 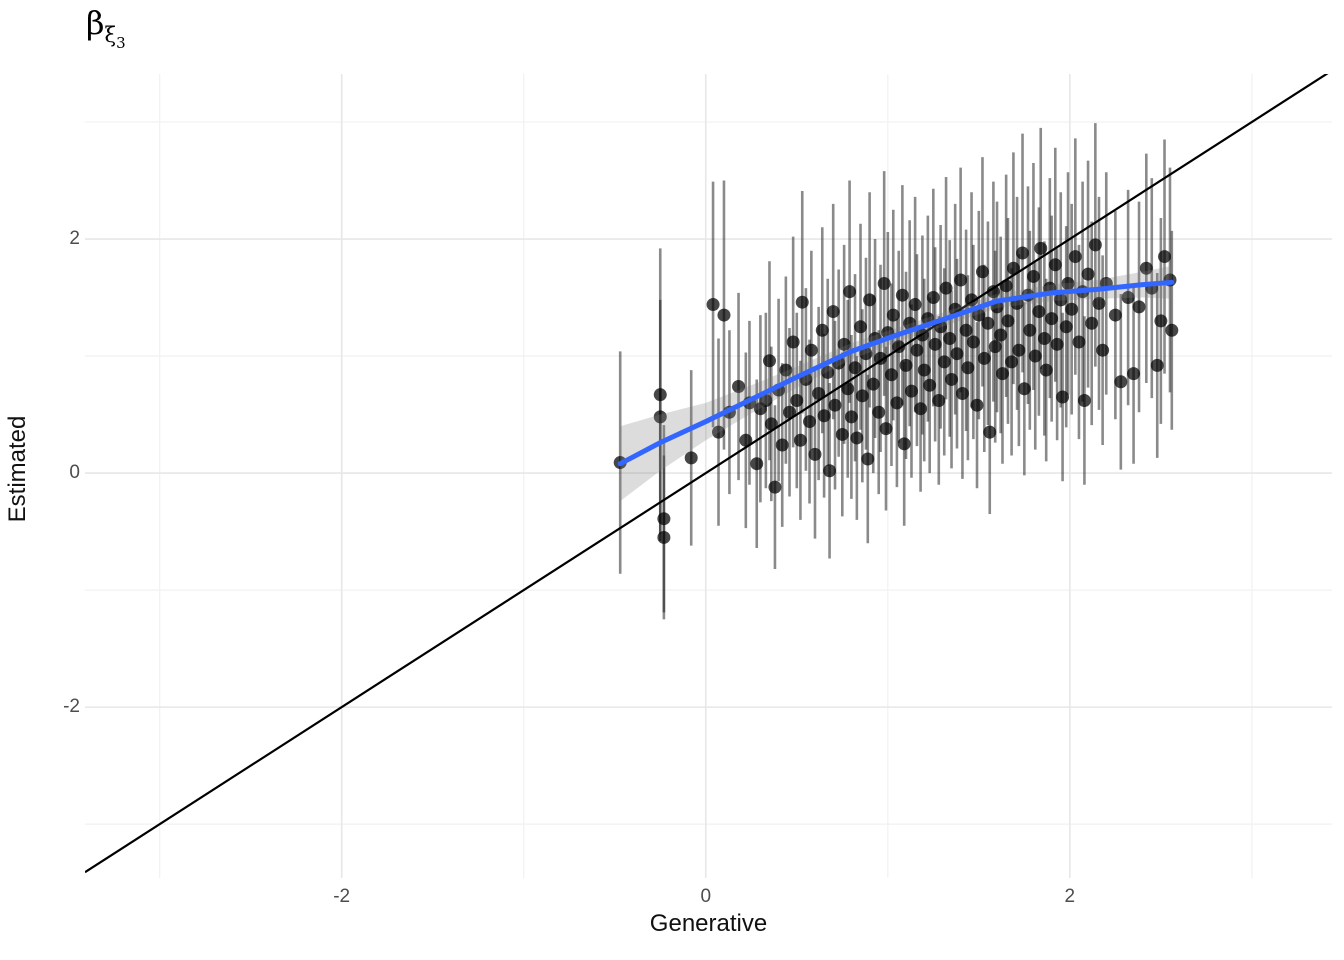 What do you see at coordinates (74, 473) in the screenshot?
I see `y-tick-label: 0` at bounding box center [74, 473].